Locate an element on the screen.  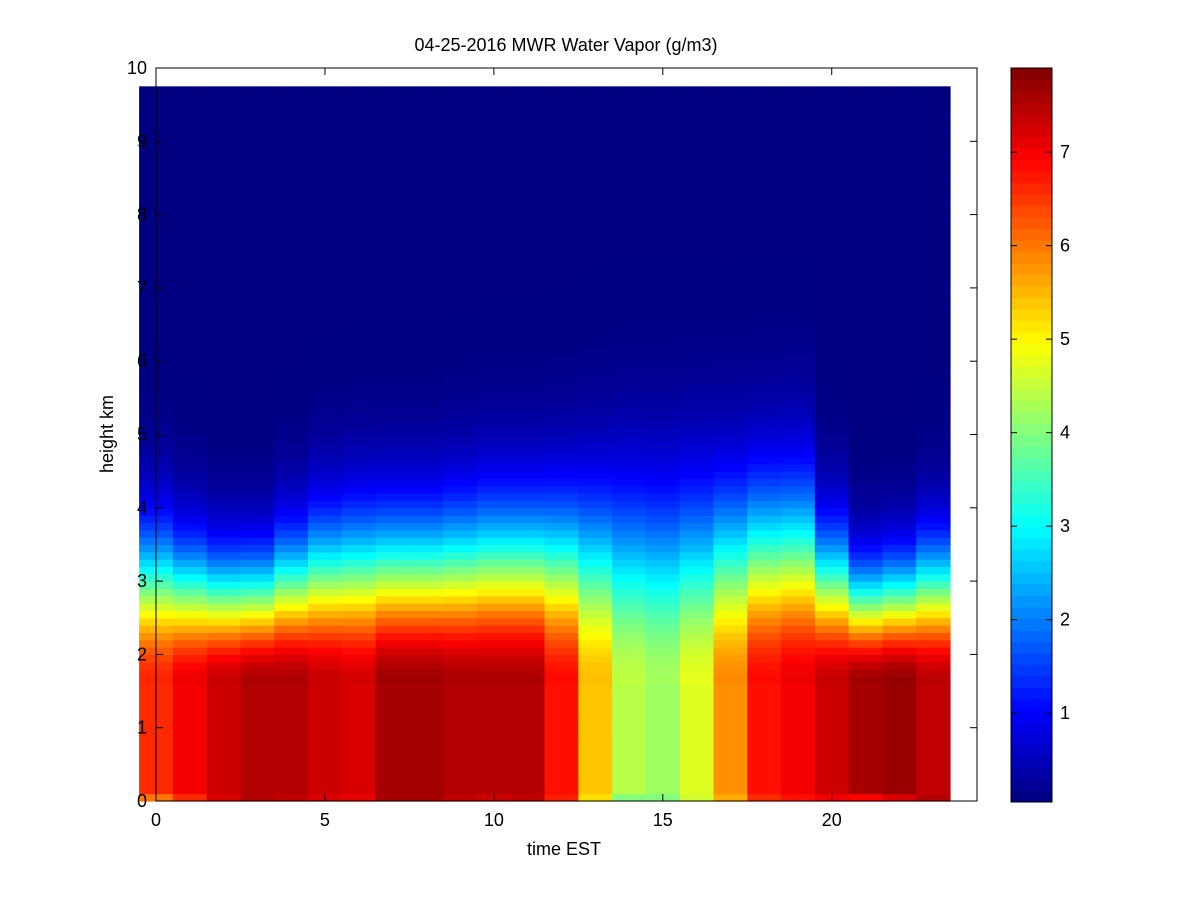
y-tick-label: 6 is located at coordinates (142, 361).